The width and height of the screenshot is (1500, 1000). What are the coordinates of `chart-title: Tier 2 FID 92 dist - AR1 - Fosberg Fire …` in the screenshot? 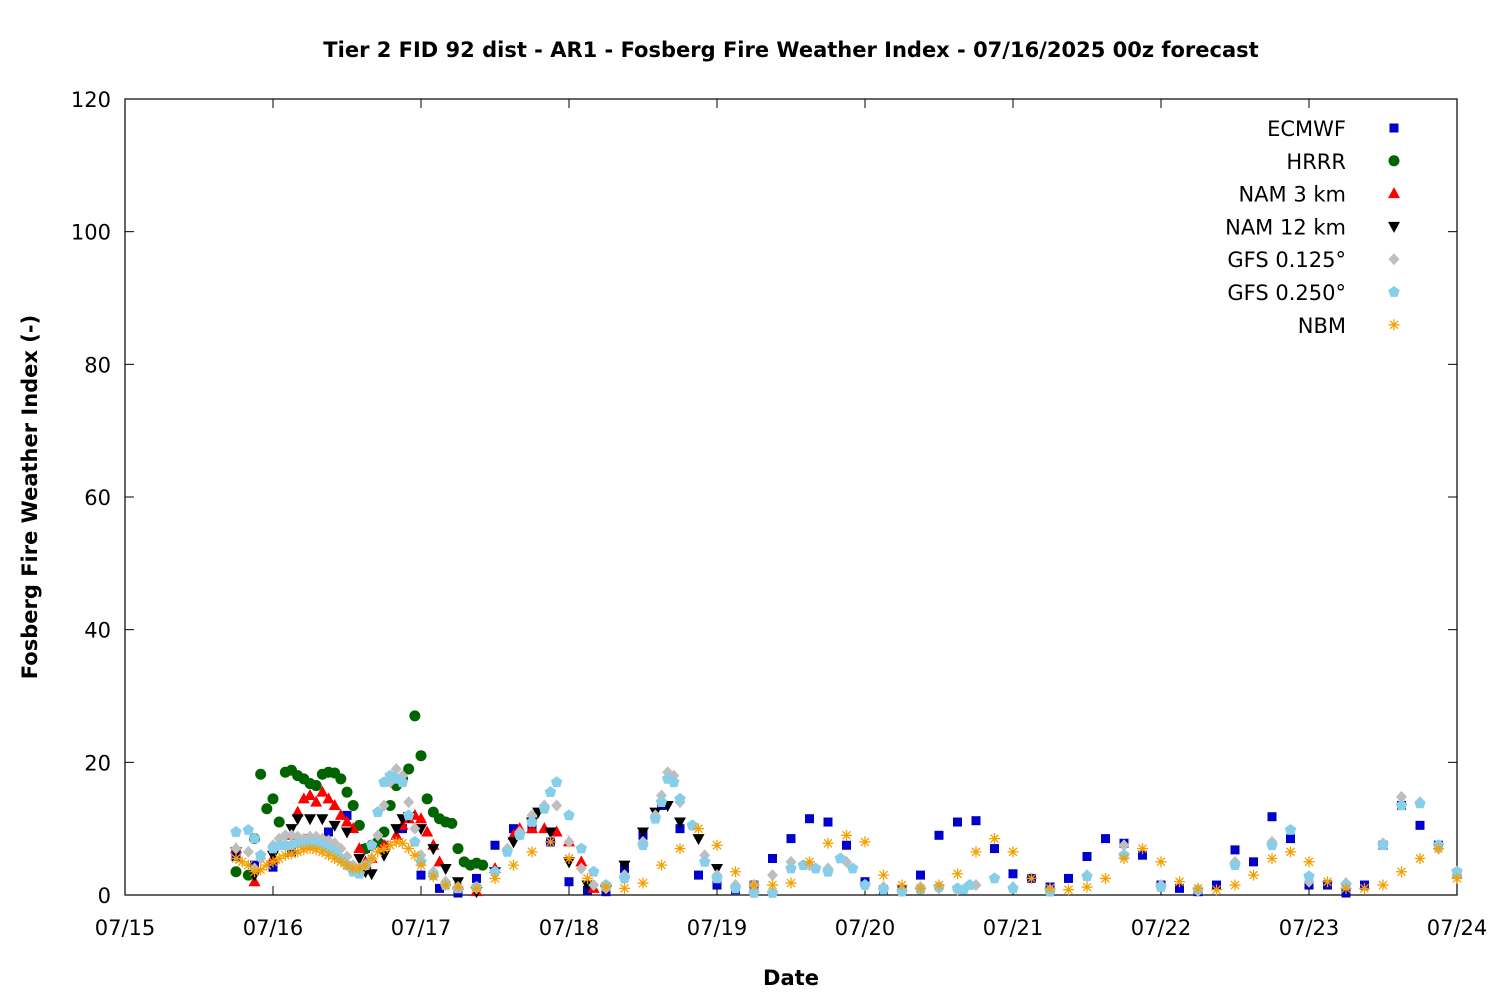 It's located at (790, 50).